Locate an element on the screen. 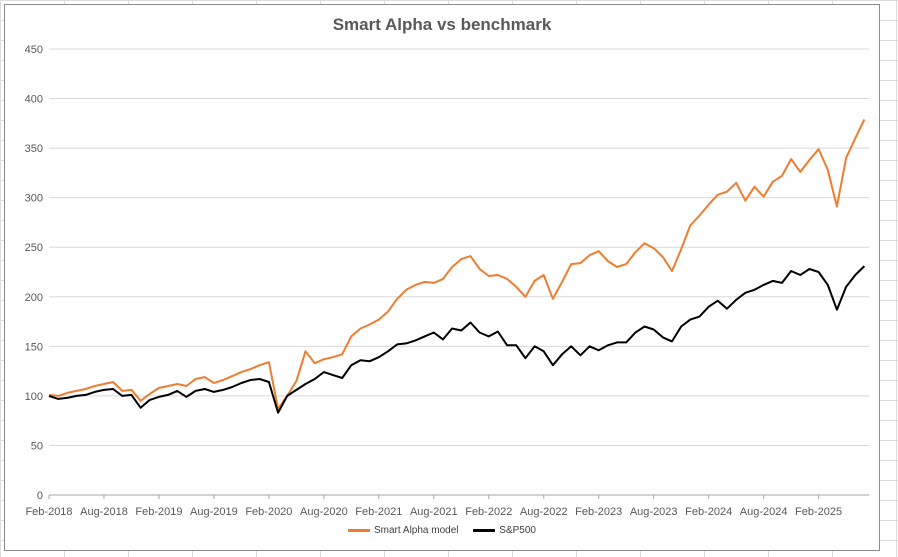  y-tick-label: 350 is located at coordinates (34, 149).